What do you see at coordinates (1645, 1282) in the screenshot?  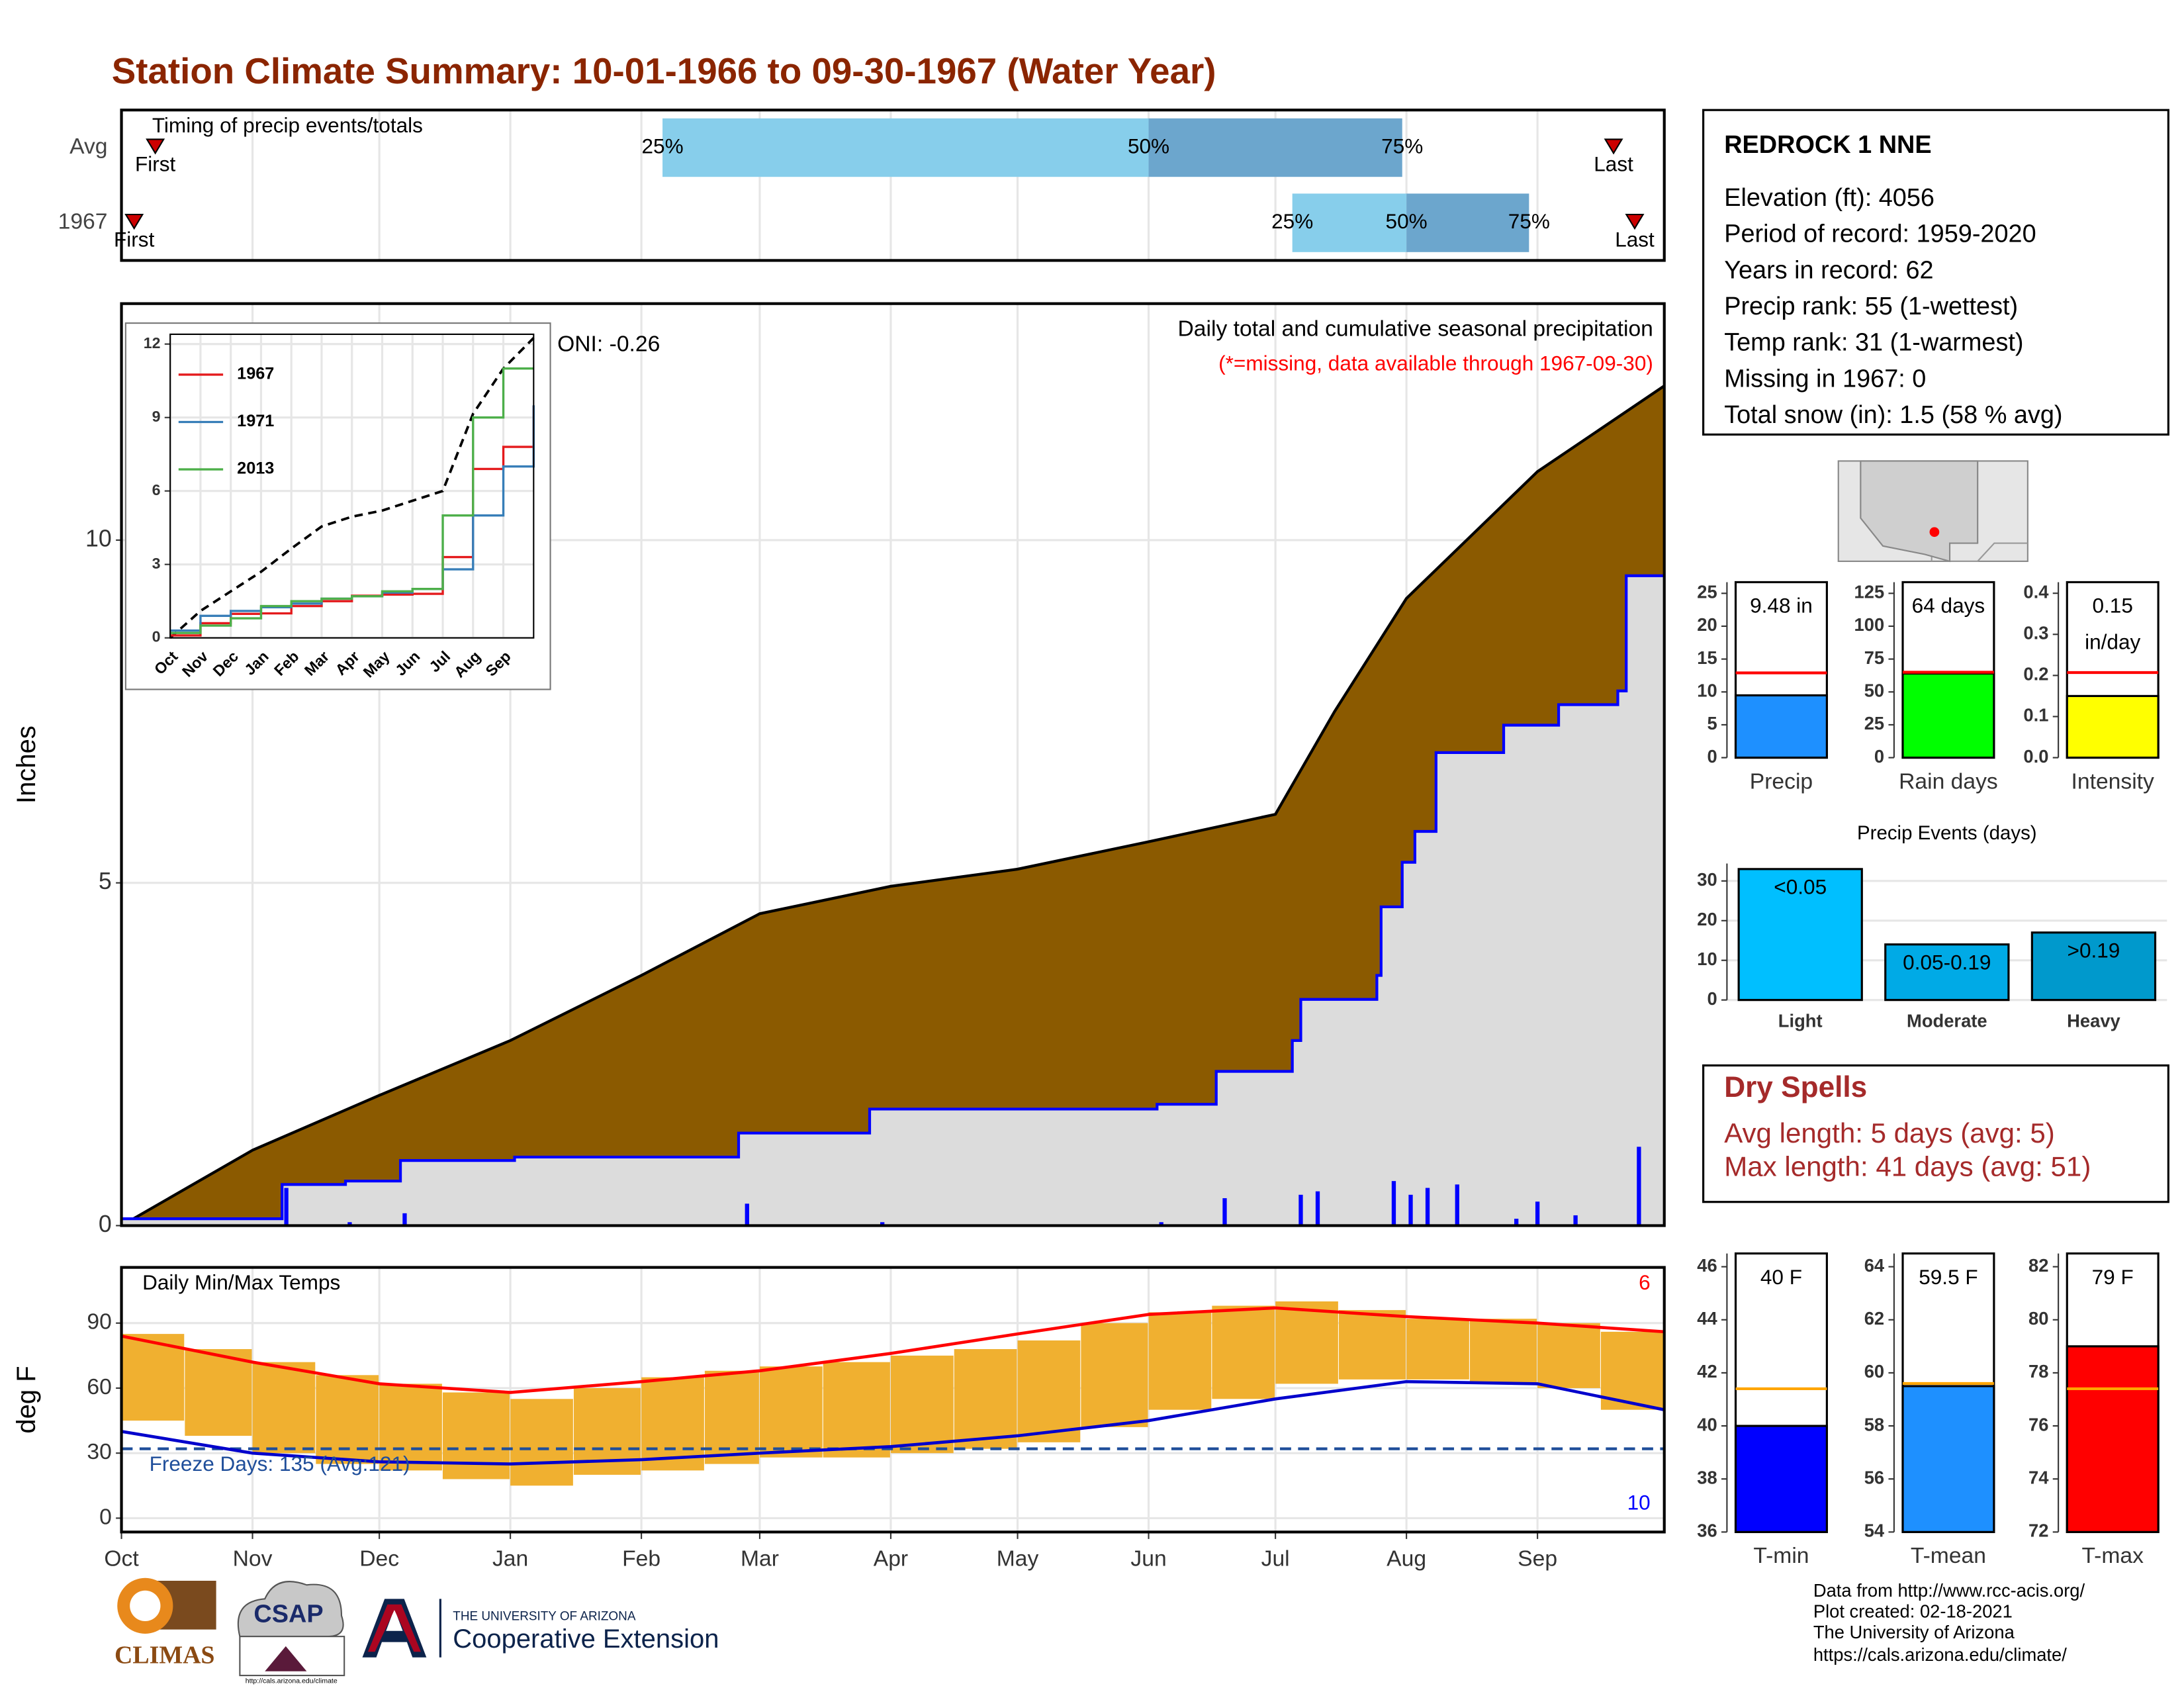 I see `record-count: 6` at bounding box center [1645, 1282].